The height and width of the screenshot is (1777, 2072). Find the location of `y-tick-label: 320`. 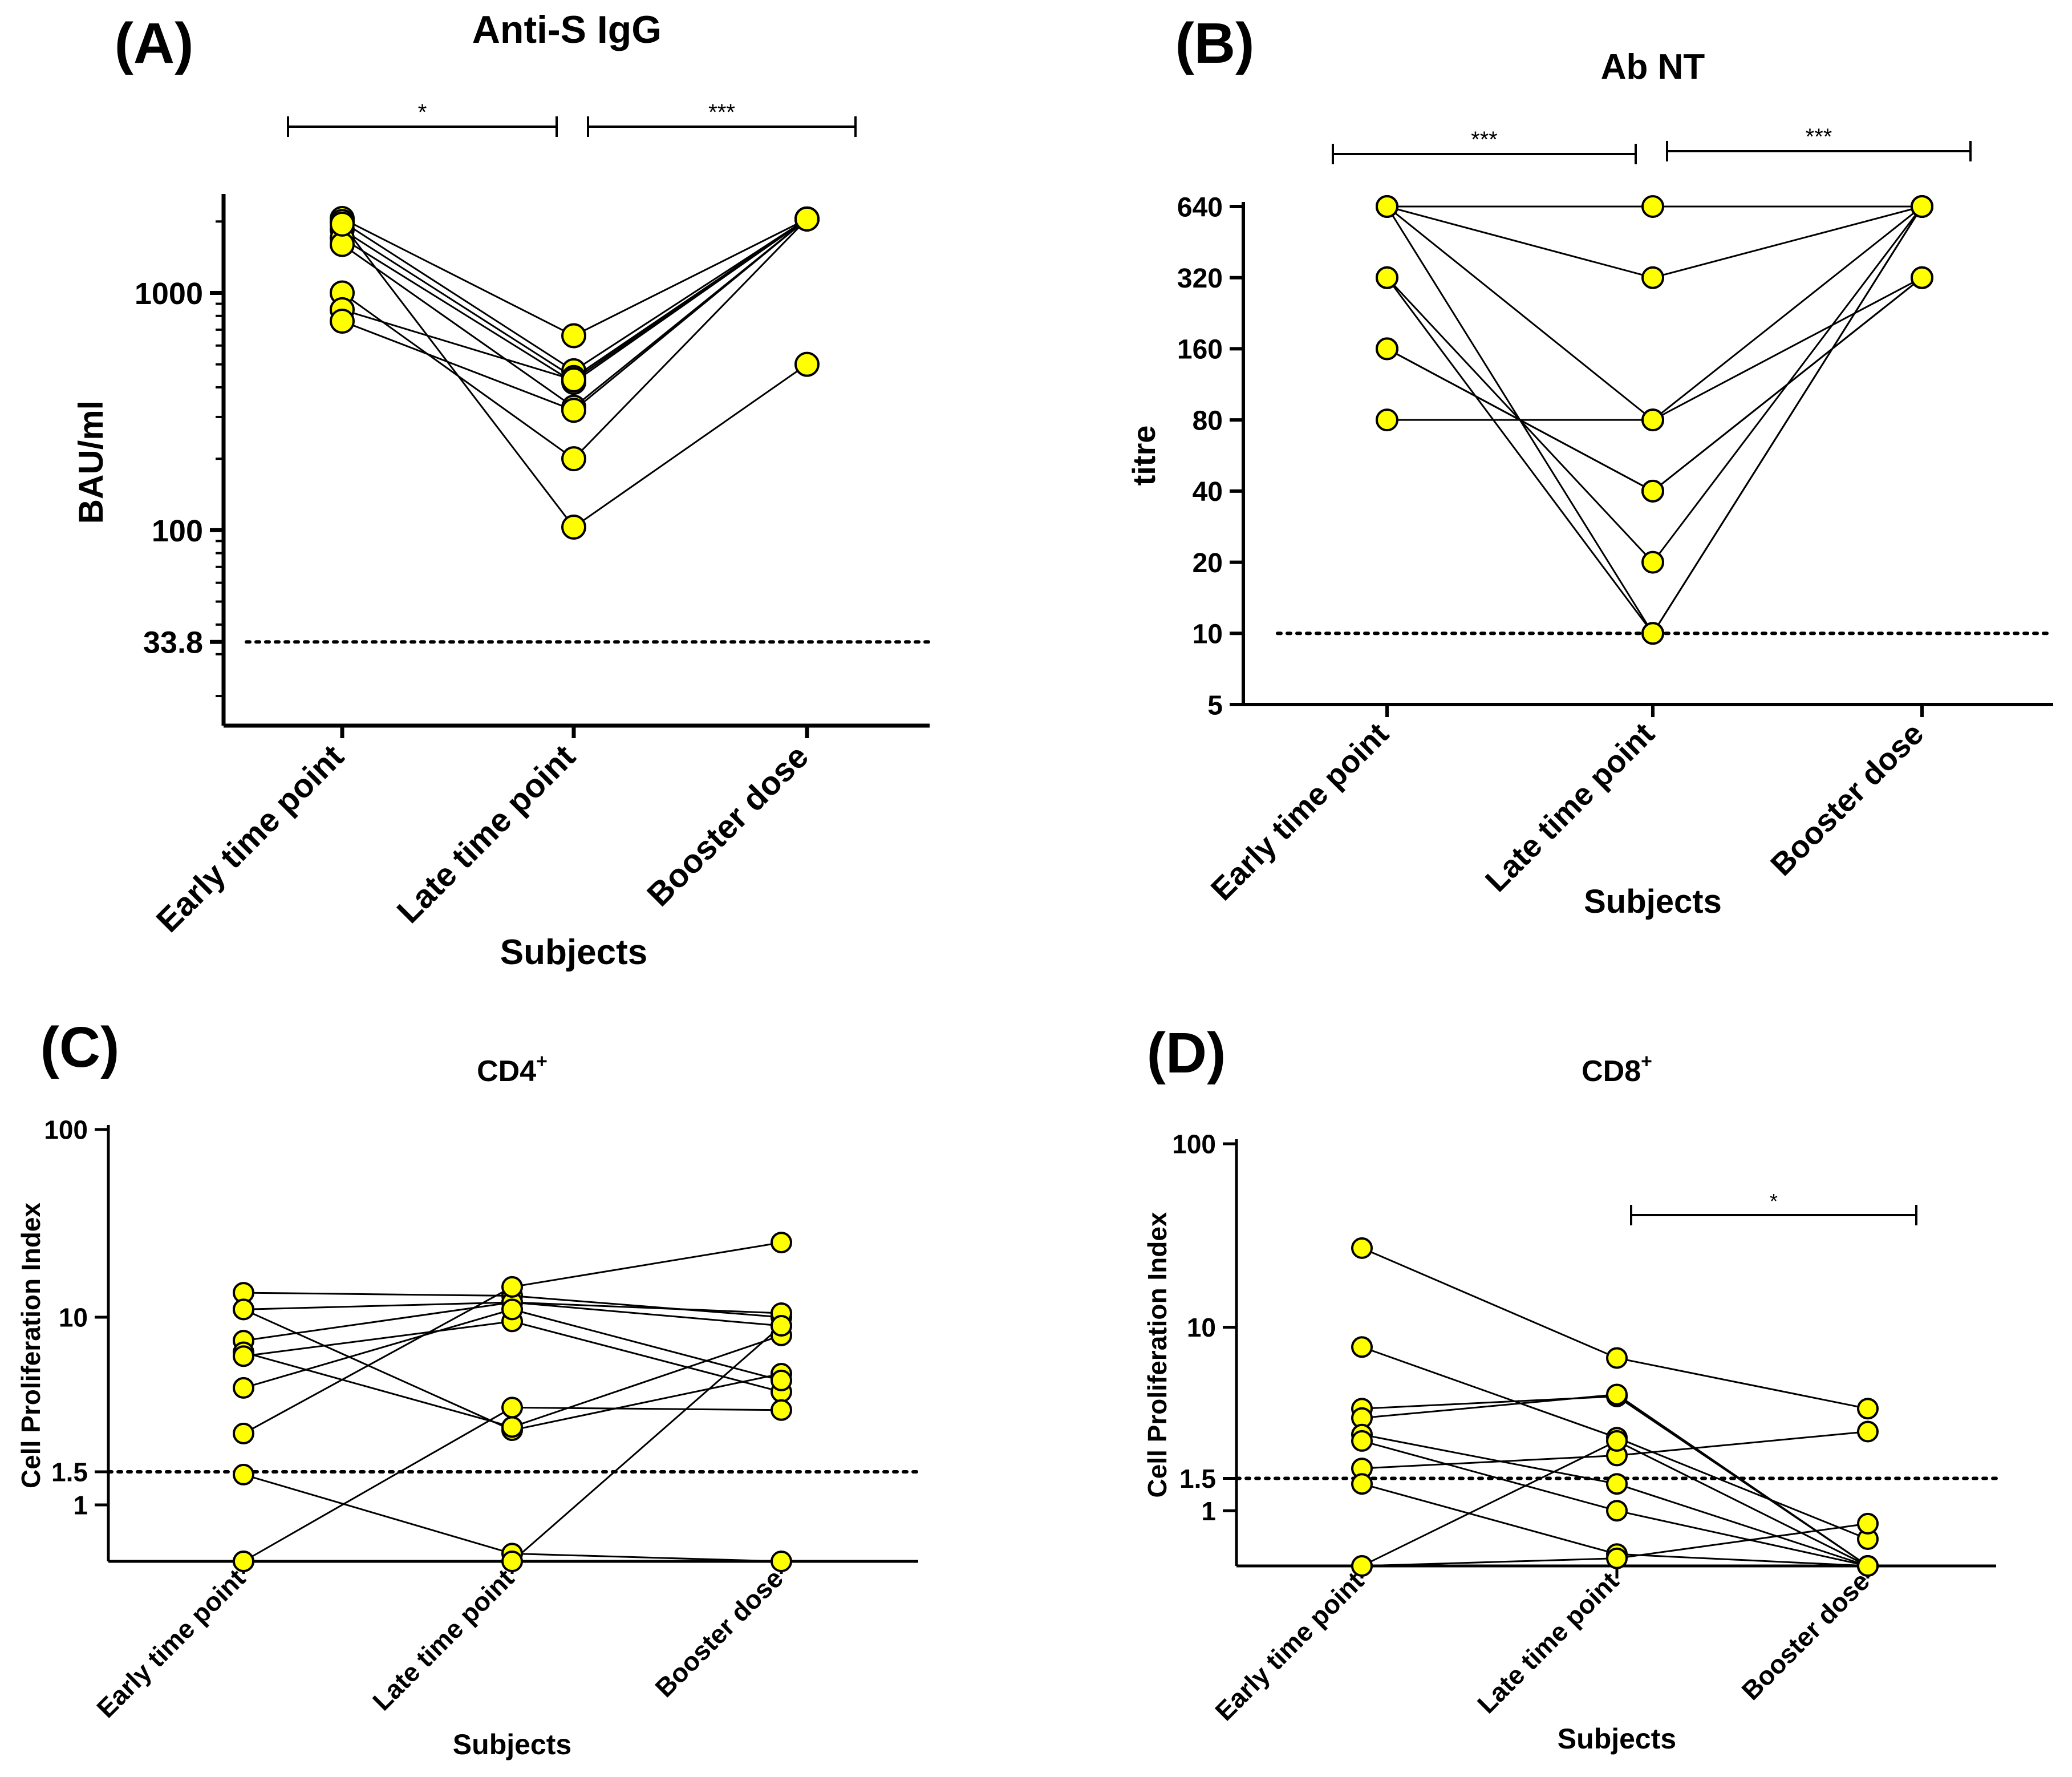

y-tick-label: 320 is located at coordinates (1200, 279).